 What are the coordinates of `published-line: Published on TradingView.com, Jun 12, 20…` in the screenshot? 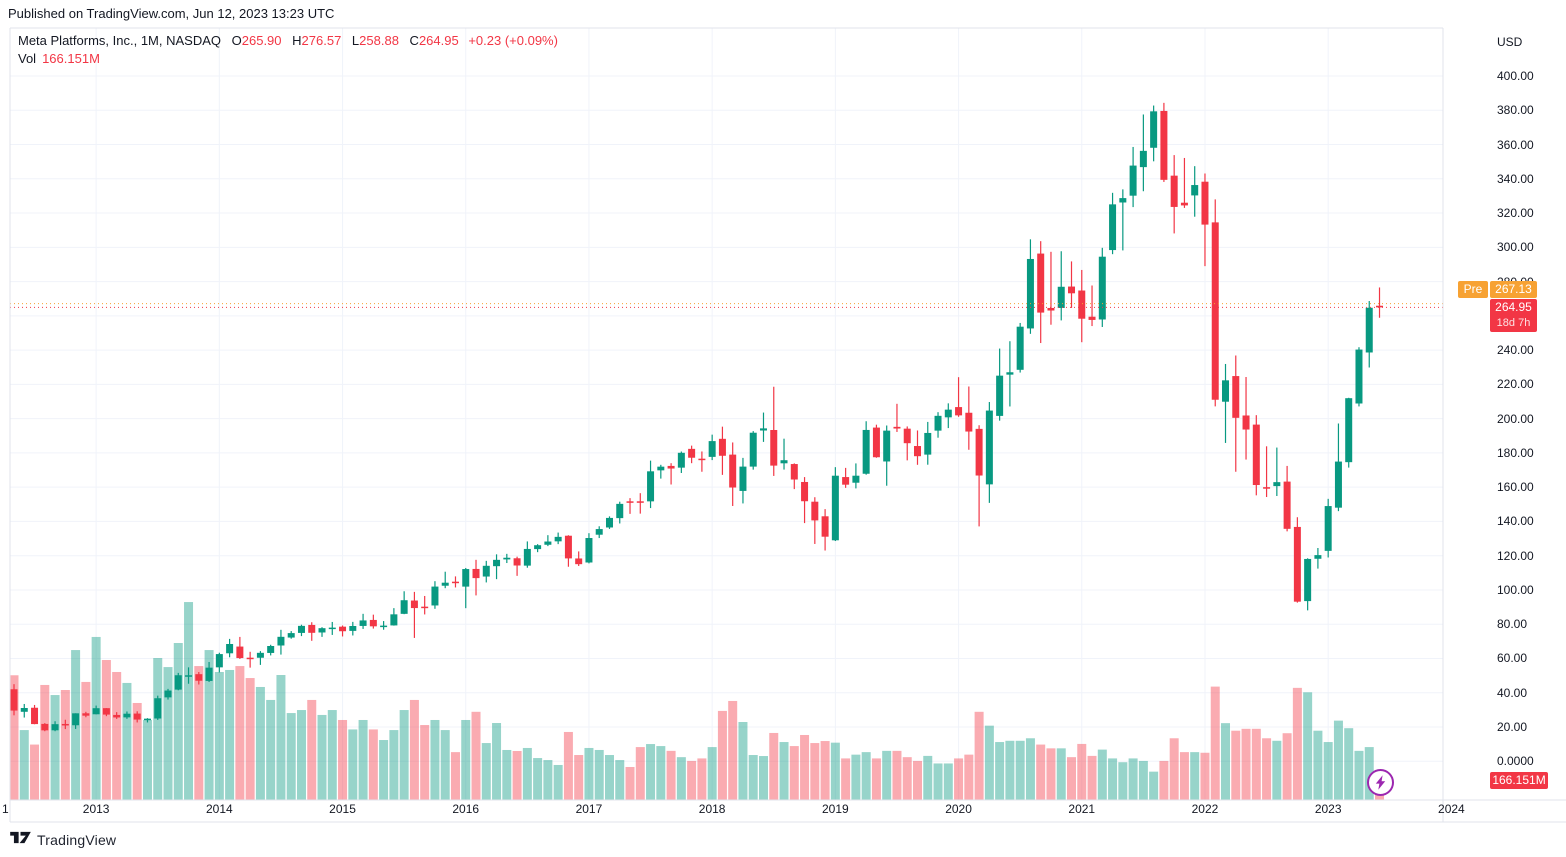 It's located at (171, 13).